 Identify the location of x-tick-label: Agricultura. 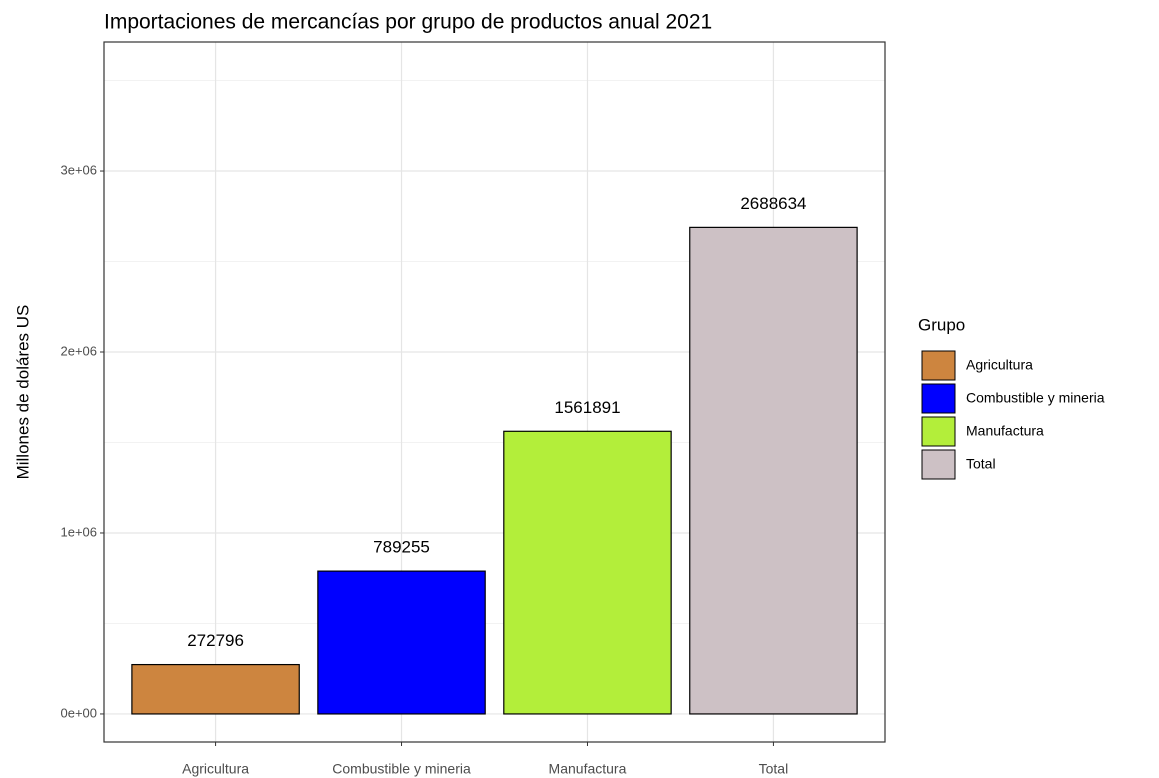
(215, 769).